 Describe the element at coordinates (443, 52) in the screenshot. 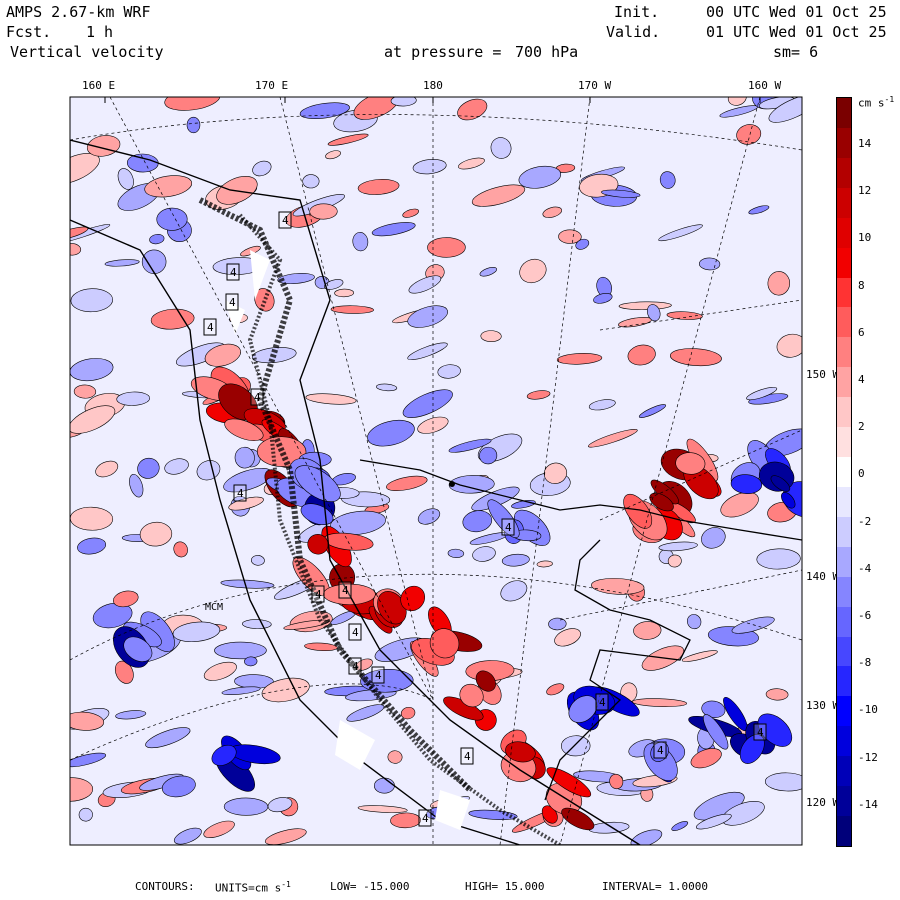

I see `level-label: at pressure =` at that location.